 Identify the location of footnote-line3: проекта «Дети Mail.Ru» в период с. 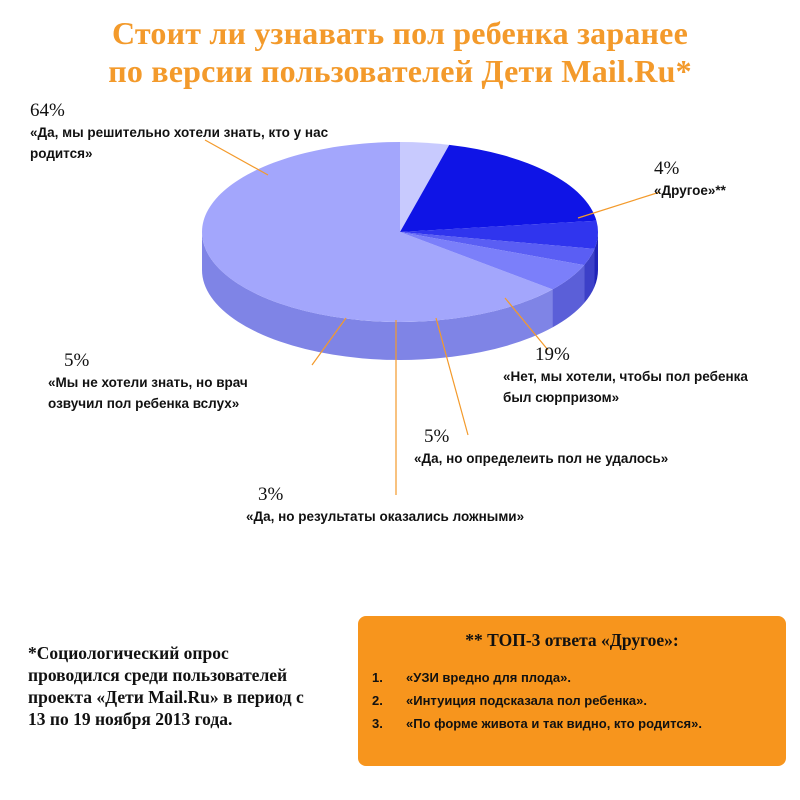
(166, 697).